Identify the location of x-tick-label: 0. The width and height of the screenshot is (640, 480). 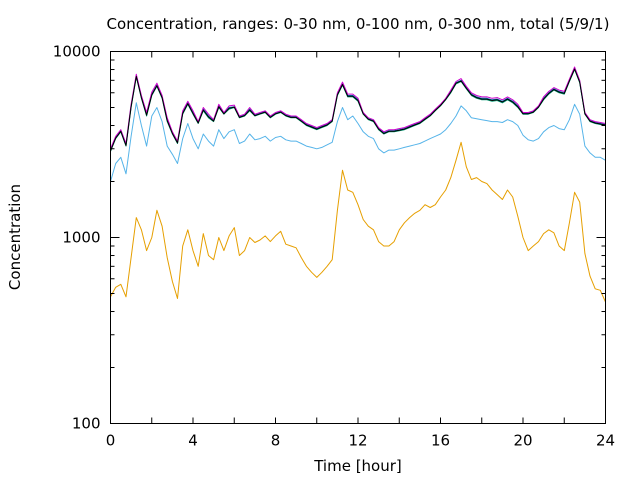
(111, 441).